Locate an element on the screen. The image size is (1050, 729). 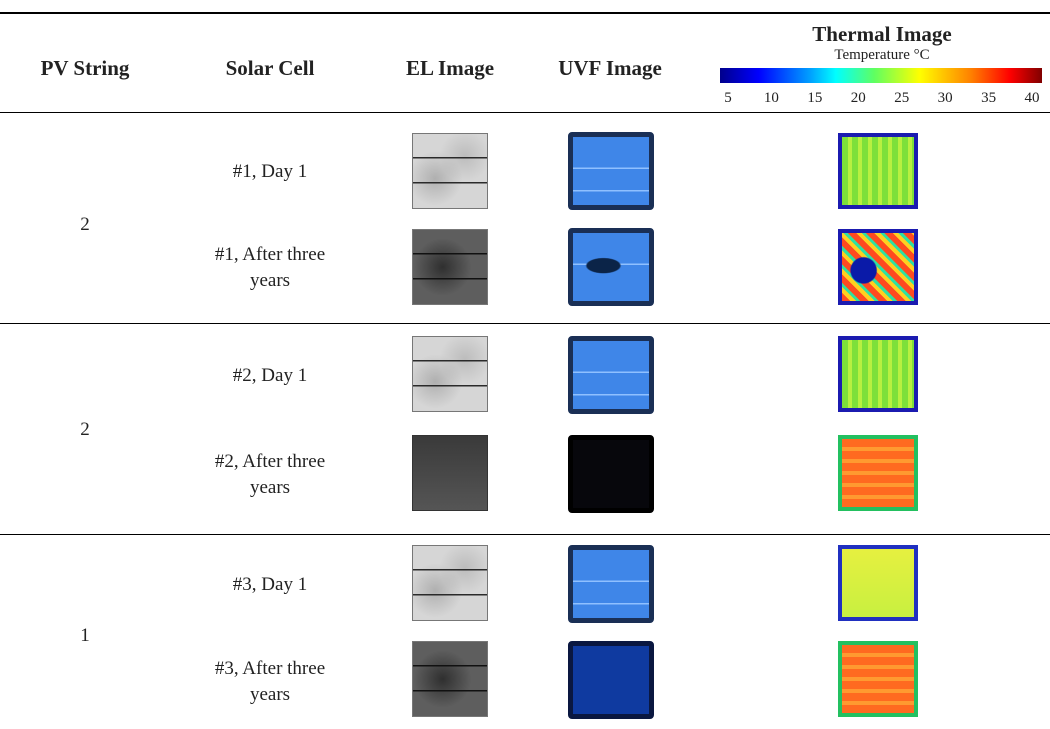
solar-cell: #2, After three years is located at coordinates (270, 474).